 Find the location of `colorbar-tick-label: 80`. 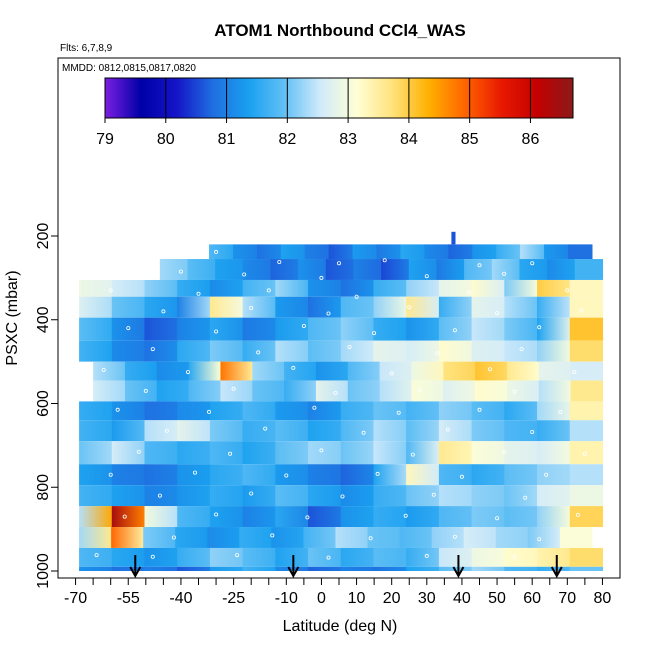

colorbar-tick-label: 80 is located at coordinates (166, 139).